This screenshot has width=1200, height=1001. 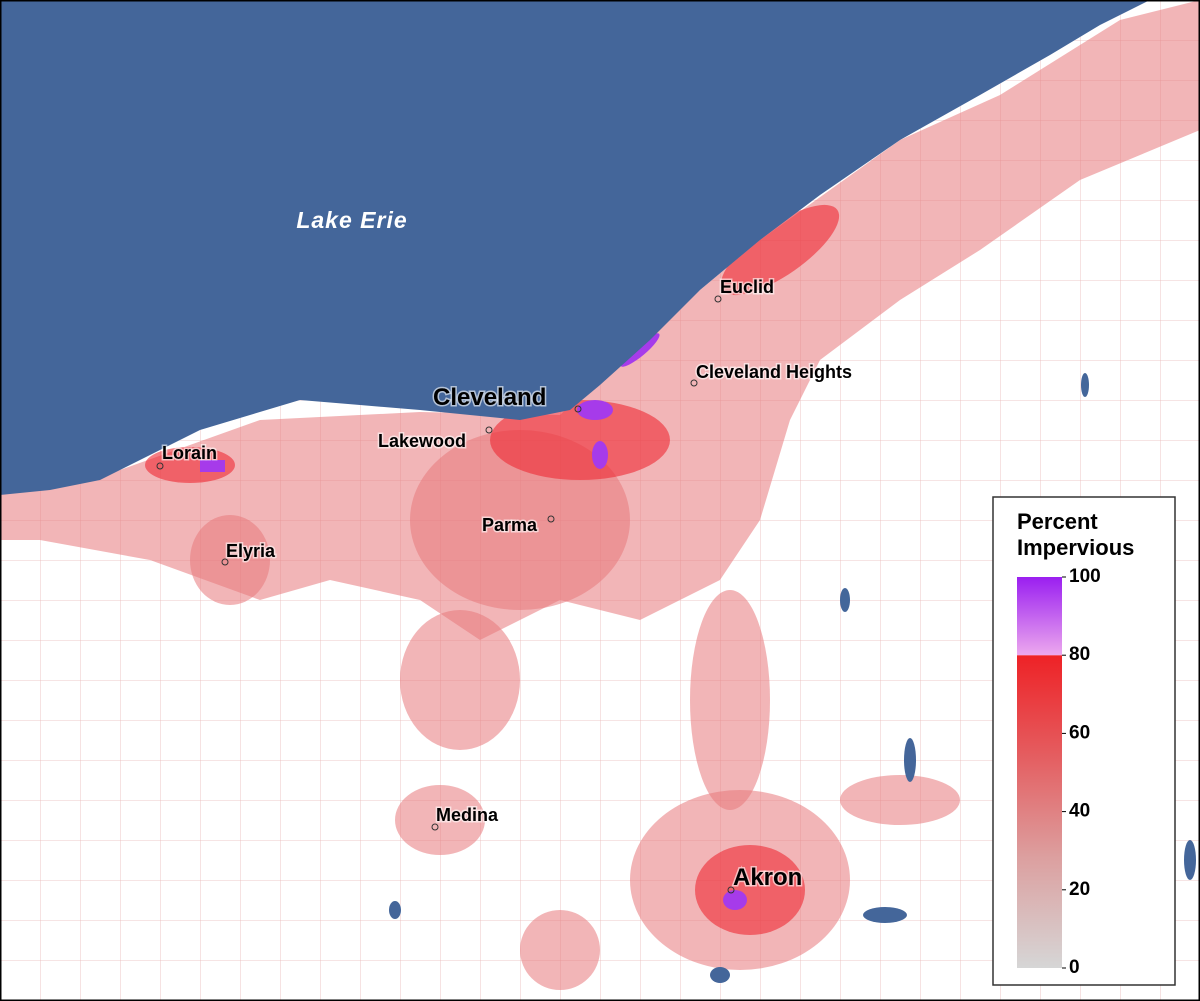 I want to click on place-label: Lakewood, so click(x=422, y=441).